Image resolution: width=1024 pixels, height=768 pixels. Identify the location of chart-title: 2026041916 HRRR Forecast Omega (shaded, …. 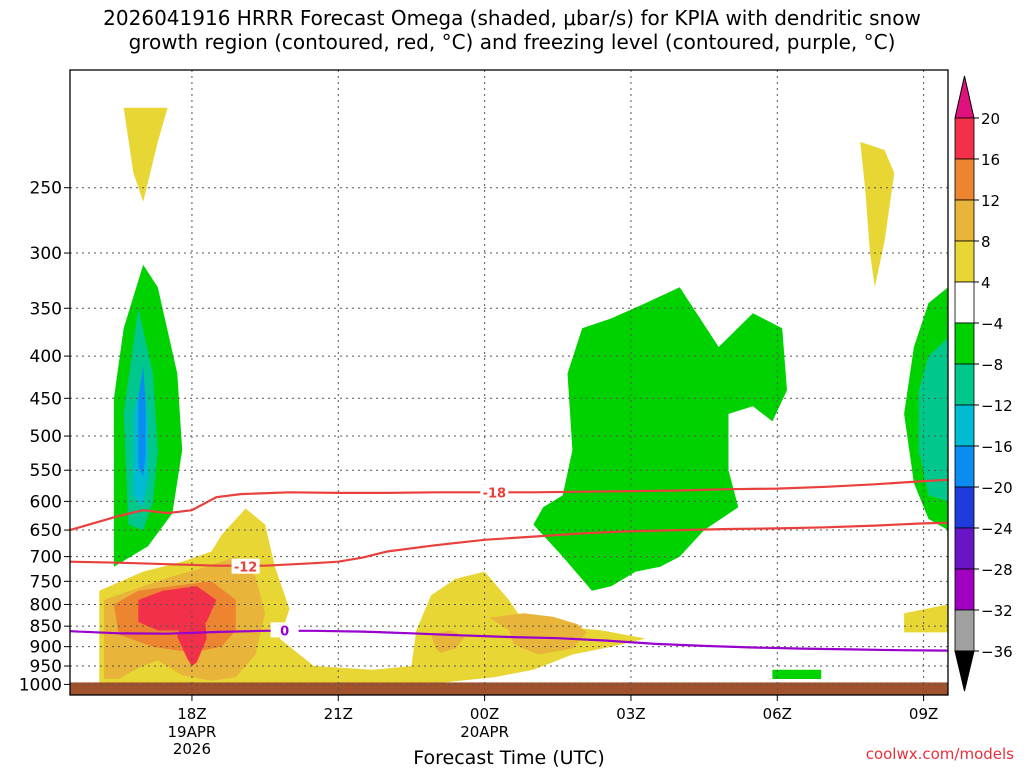
(512, 30).